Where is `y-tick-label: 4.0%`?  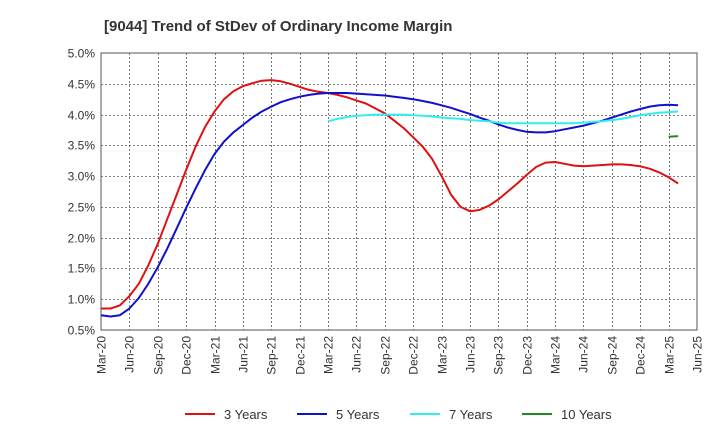 y-tick-label: 4.0% is located at coordinates (82, 116).